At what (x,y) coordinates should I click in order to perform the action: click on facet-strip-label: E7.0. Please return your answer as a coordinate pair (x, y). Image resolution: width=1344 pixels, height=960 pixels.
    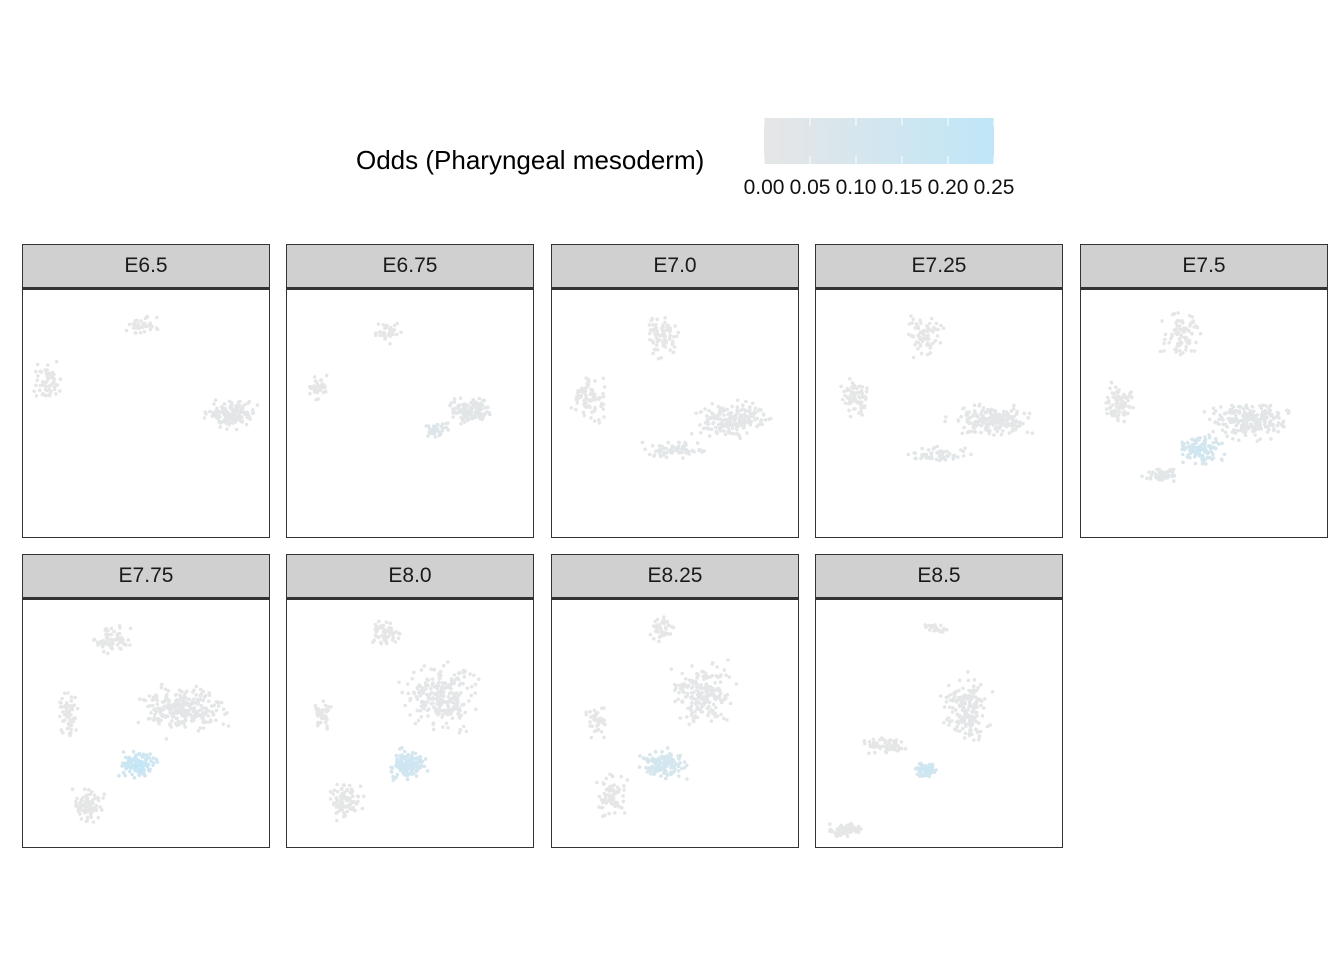
    Looking at the image, I should click on (675, 266).